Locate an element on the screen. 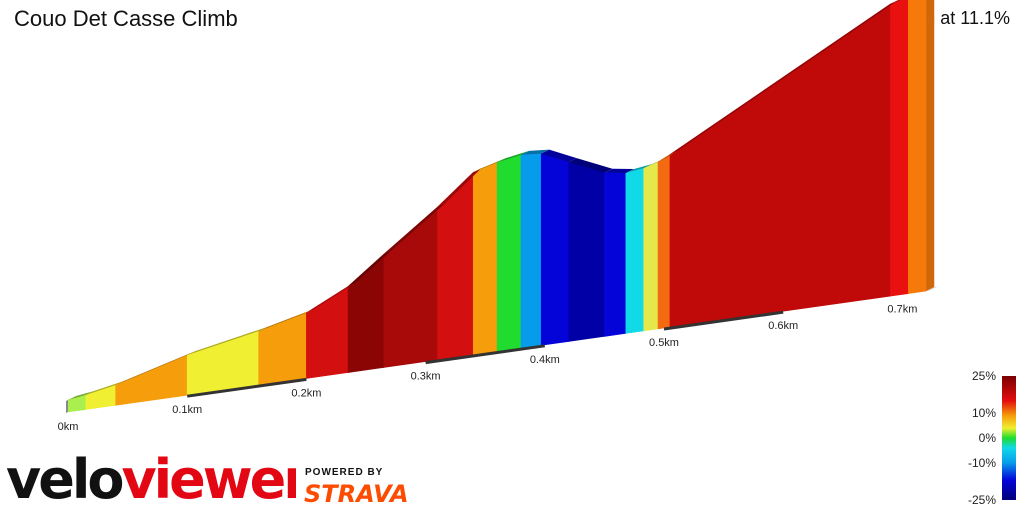 Image resolution: width=1024 pixels, height=512 pixels. x-tick-label: 0.4km is located at coordinates (545, 360).